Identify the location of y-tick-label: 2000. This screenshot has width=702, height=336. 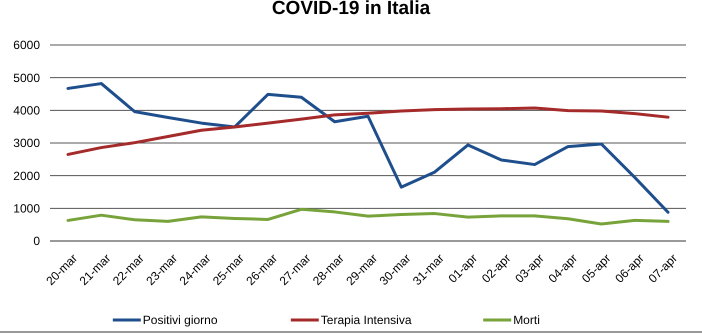
(26, 175).